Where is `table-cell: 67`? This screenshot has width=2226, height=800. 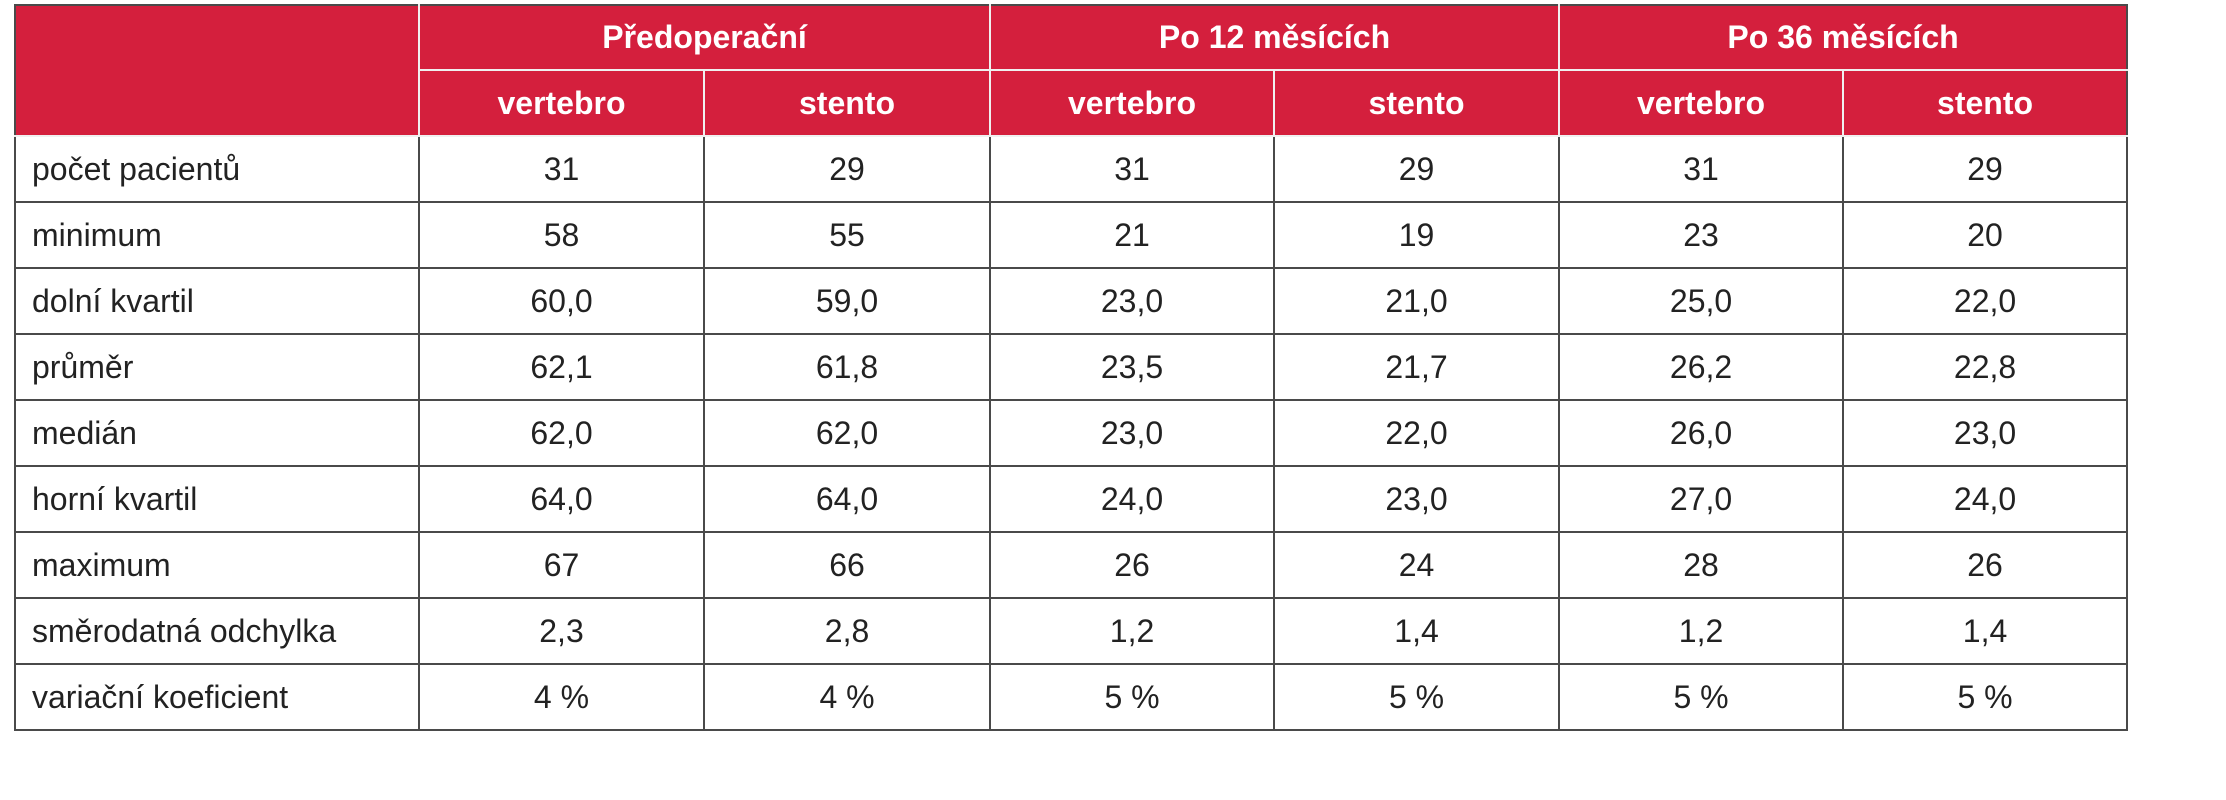
table-cell: 67 is located at coordinates (561, 565).